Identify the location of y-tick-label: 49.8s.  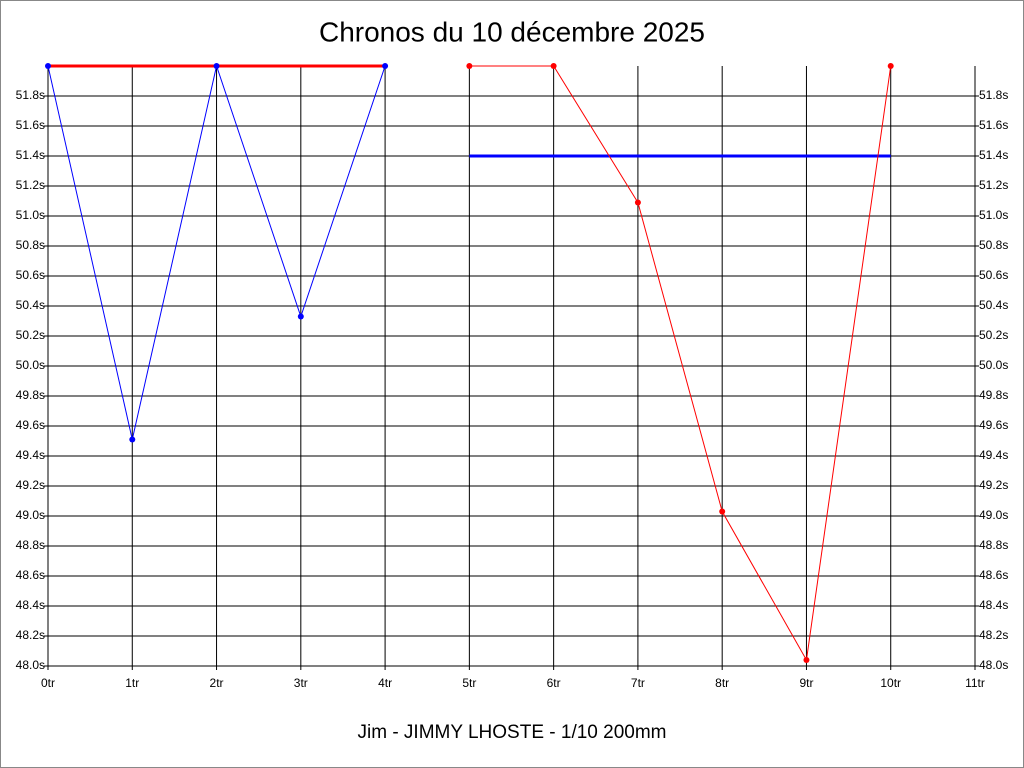
(30, 395).